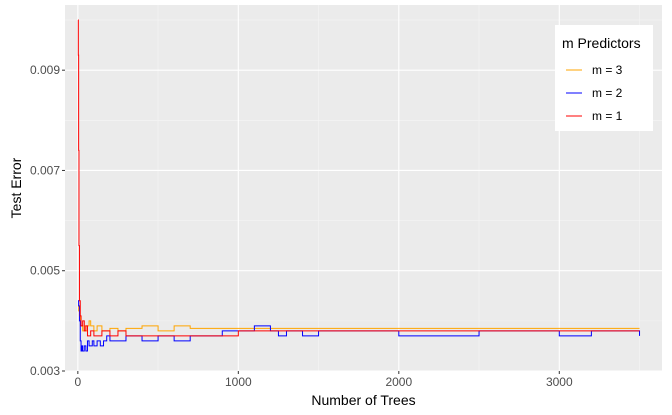 This screenshot has width=672, height=415. What do you see at coordinates (238, 382) in the screenshot?
I see `x-tick-label: 1000` at bounding box center [238, 382].